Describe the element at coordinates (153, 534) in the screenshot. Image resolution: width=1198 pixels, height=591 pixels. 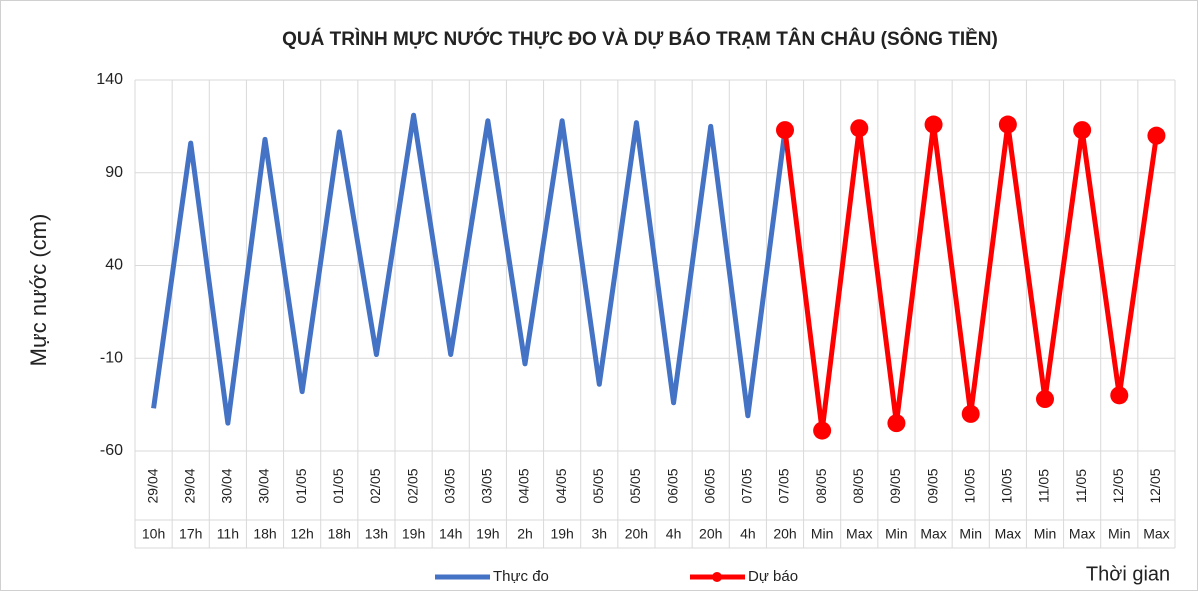
I see `x-tick-sublabel: 10h` at that location.